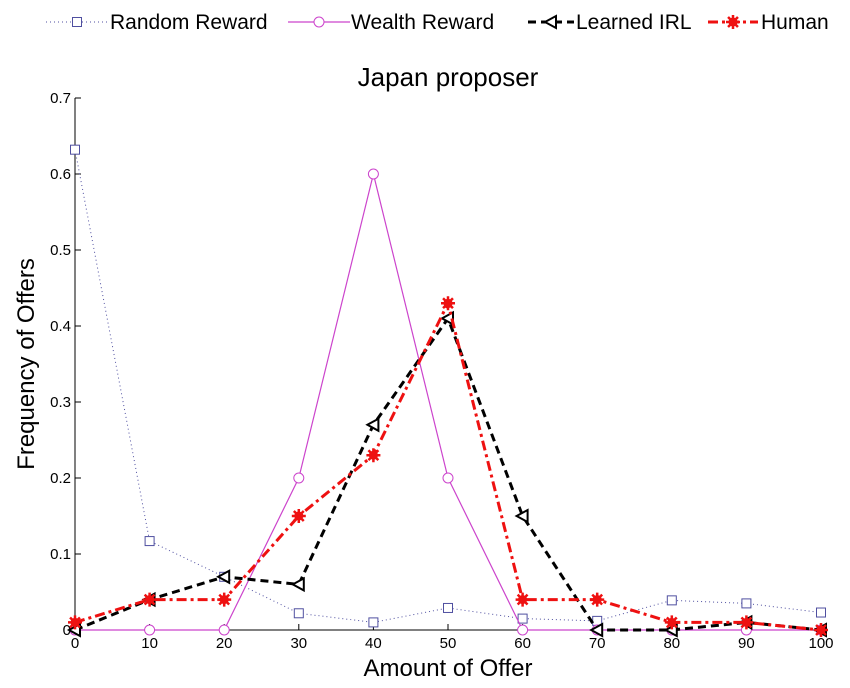 This screenshot has width=850, height=688. I want to click on y-tick-label: 0.5, so click(60, 250).